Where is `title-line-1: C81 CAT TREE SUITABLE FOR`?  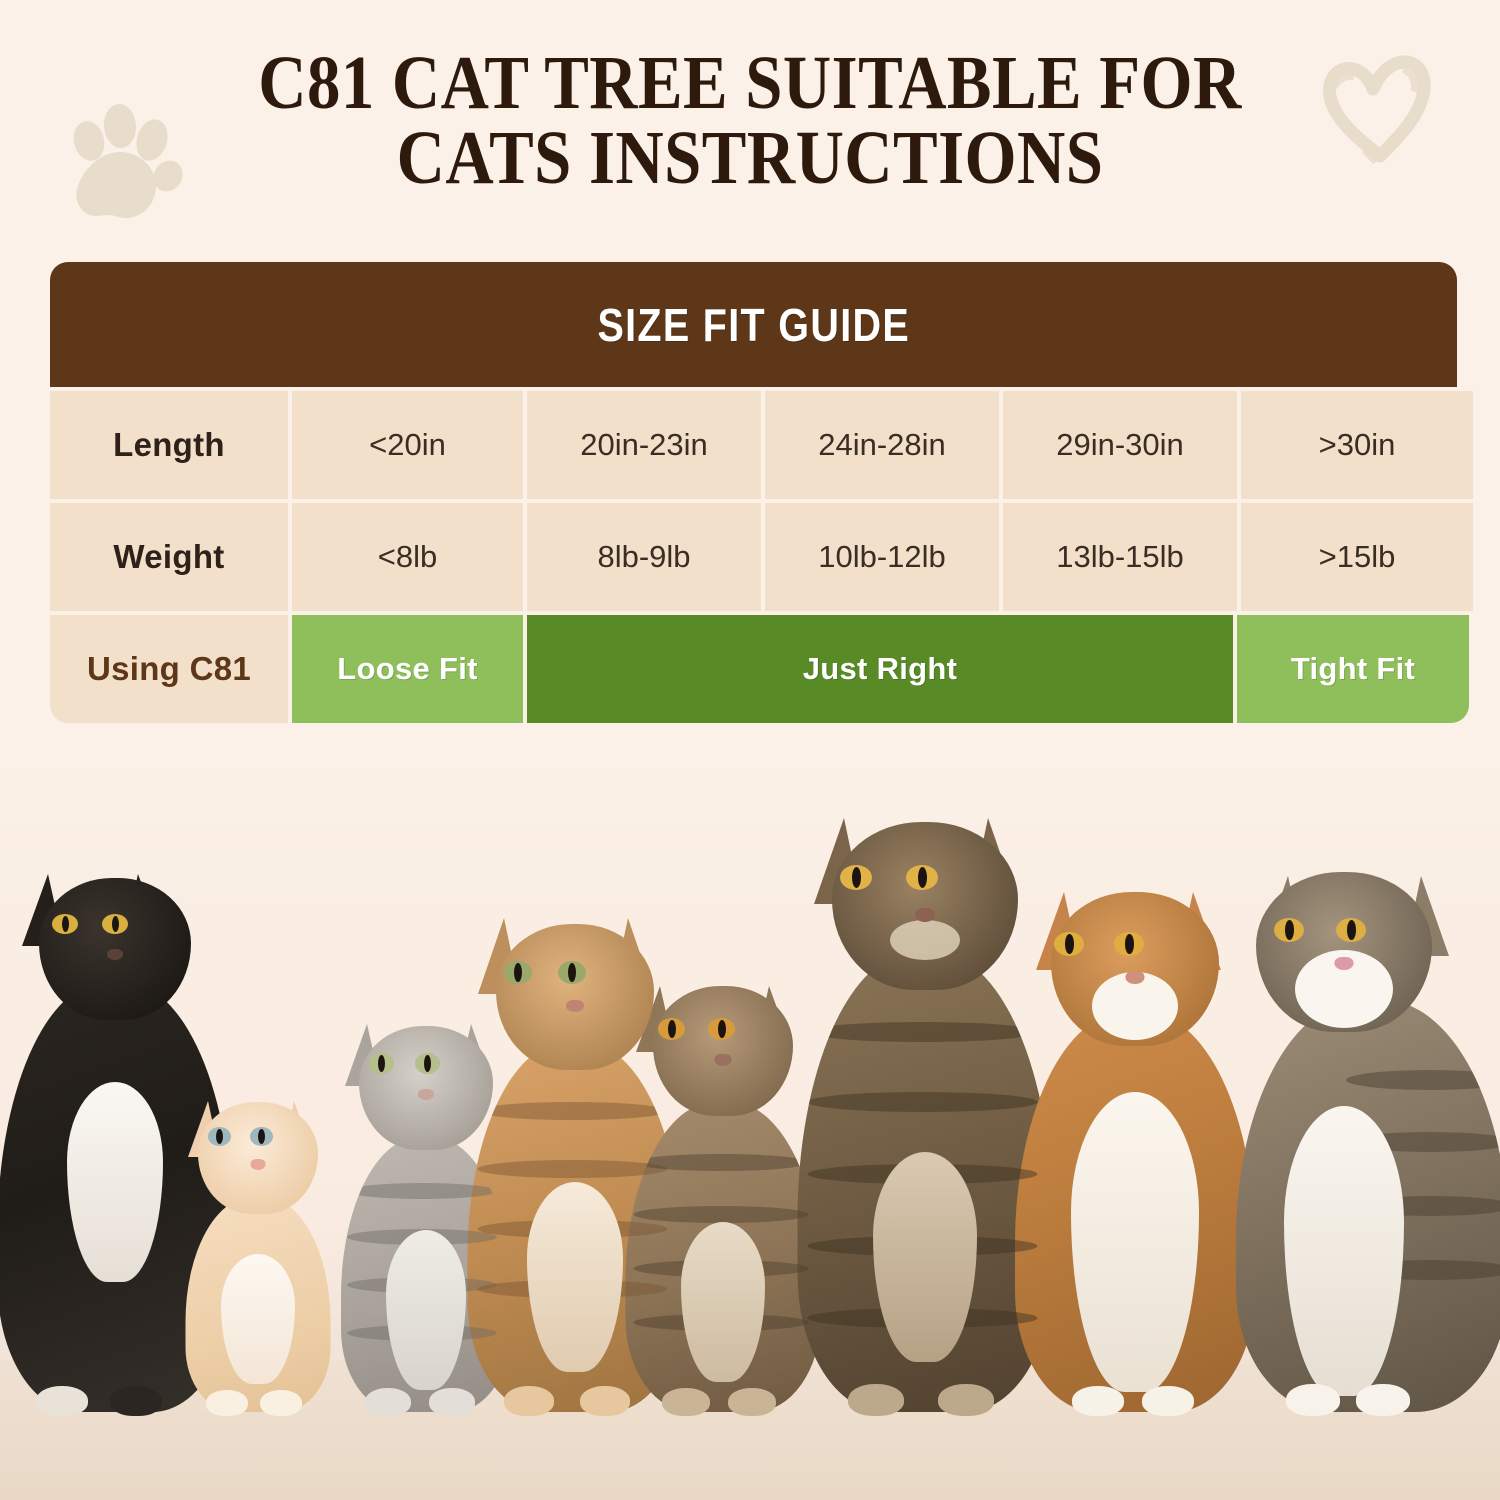
title-line-1: C81 CAT TREE SUITABLE FOR is located at coordinates (750, 83).